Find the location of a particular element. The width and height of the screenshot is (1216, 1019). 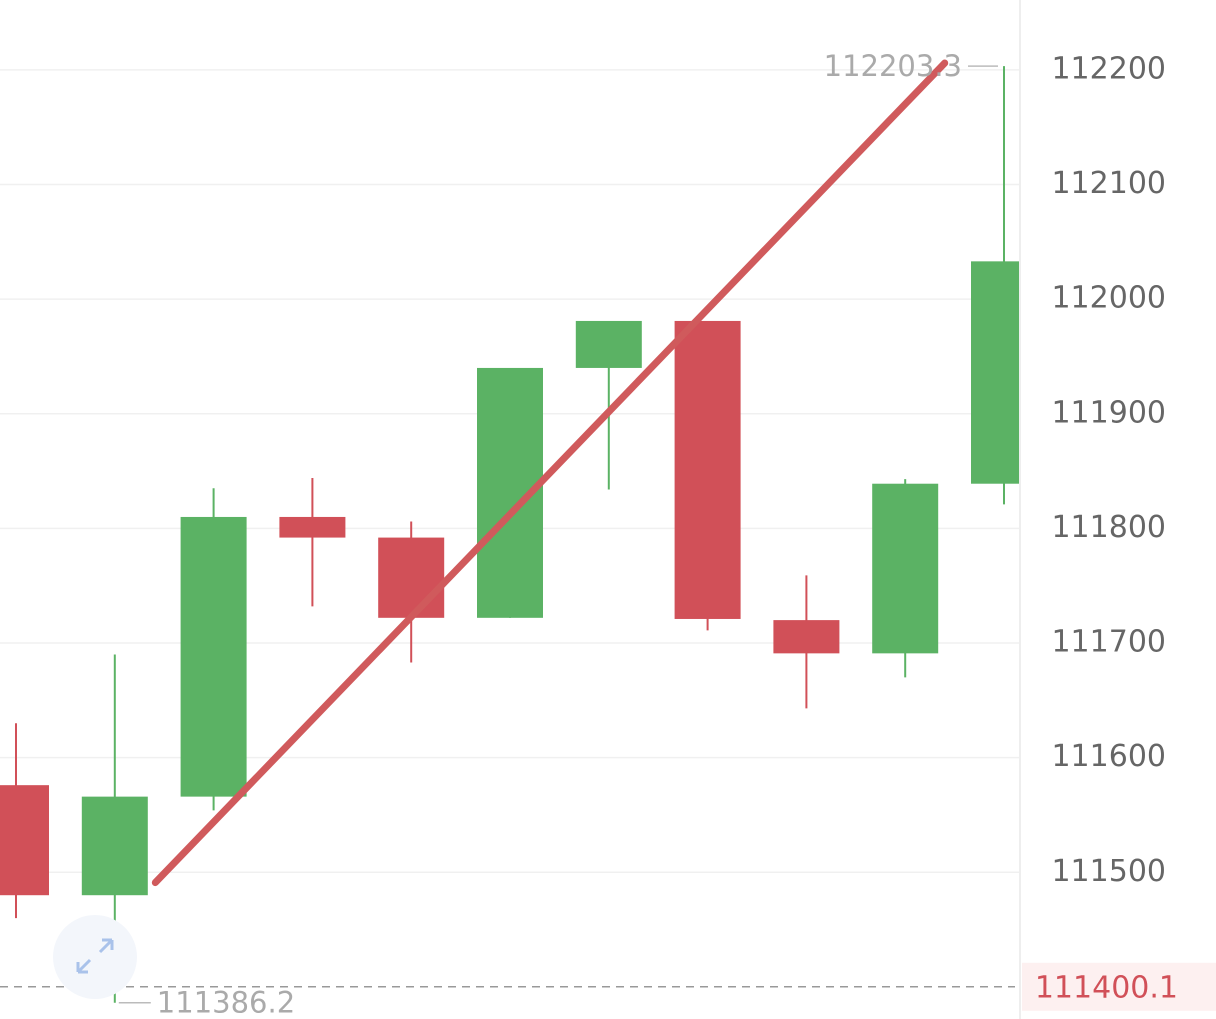

y-tick-label: 112200 is located at coordinates (1108, 68).